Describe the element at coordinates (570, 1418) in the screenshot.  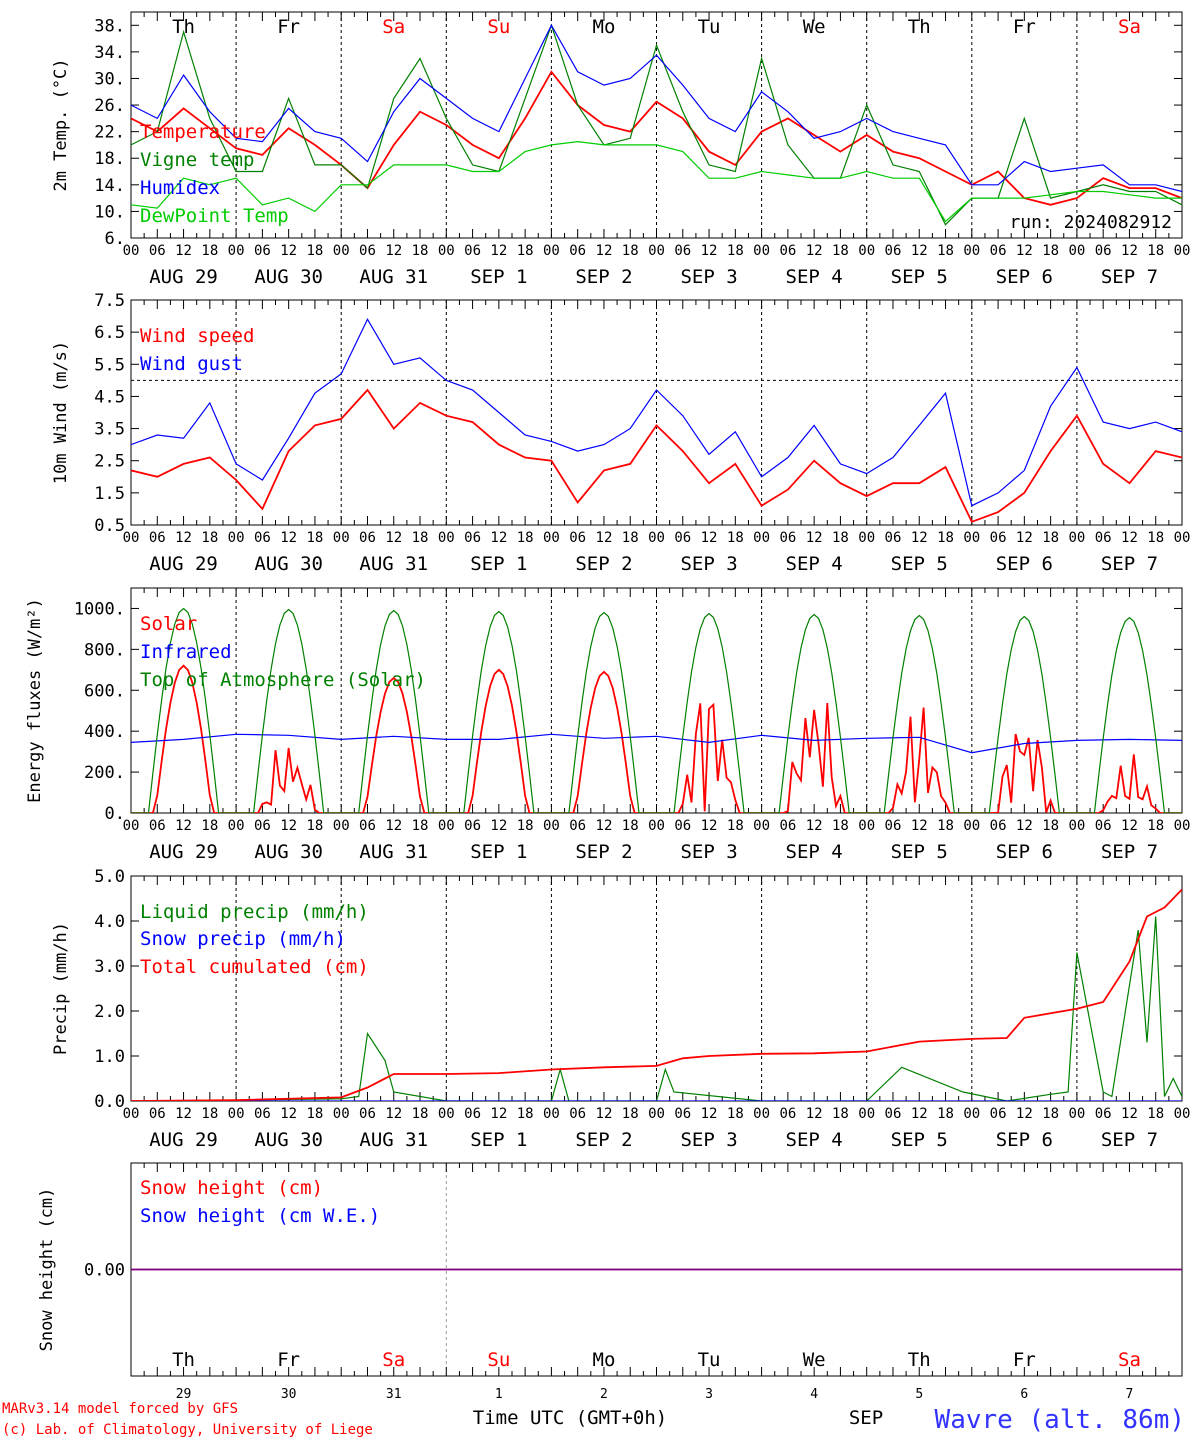
I see `xaxis-label: Time UTC (GMT+0h)` at that location.